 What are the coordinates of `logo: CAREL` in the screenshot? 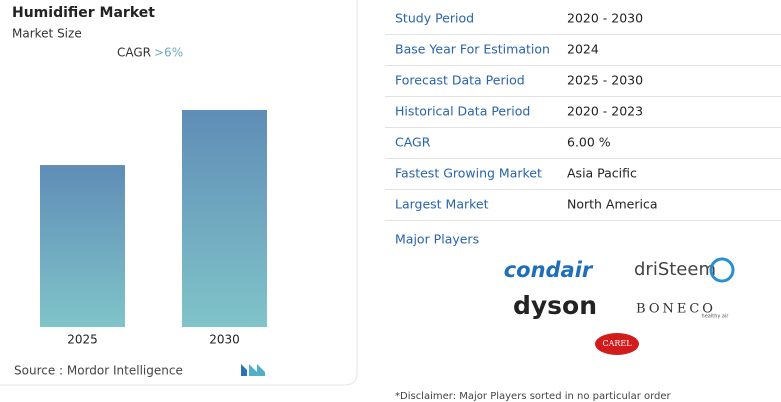 It's located at (617, 343).